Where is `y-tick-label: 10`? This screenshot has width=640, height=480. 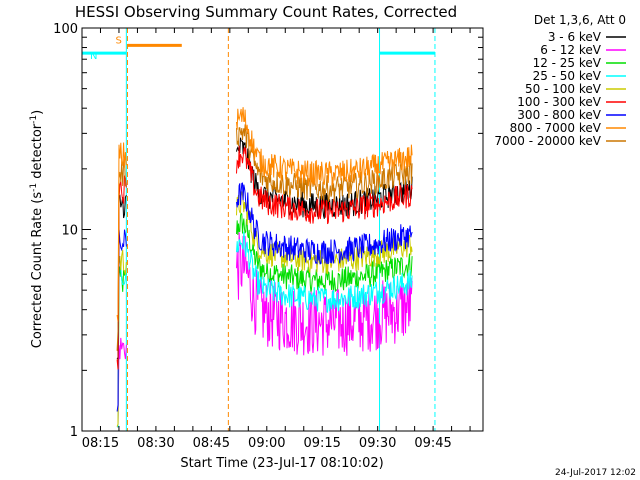
y-tick-label: 10 is located at coordinates (69, 231).